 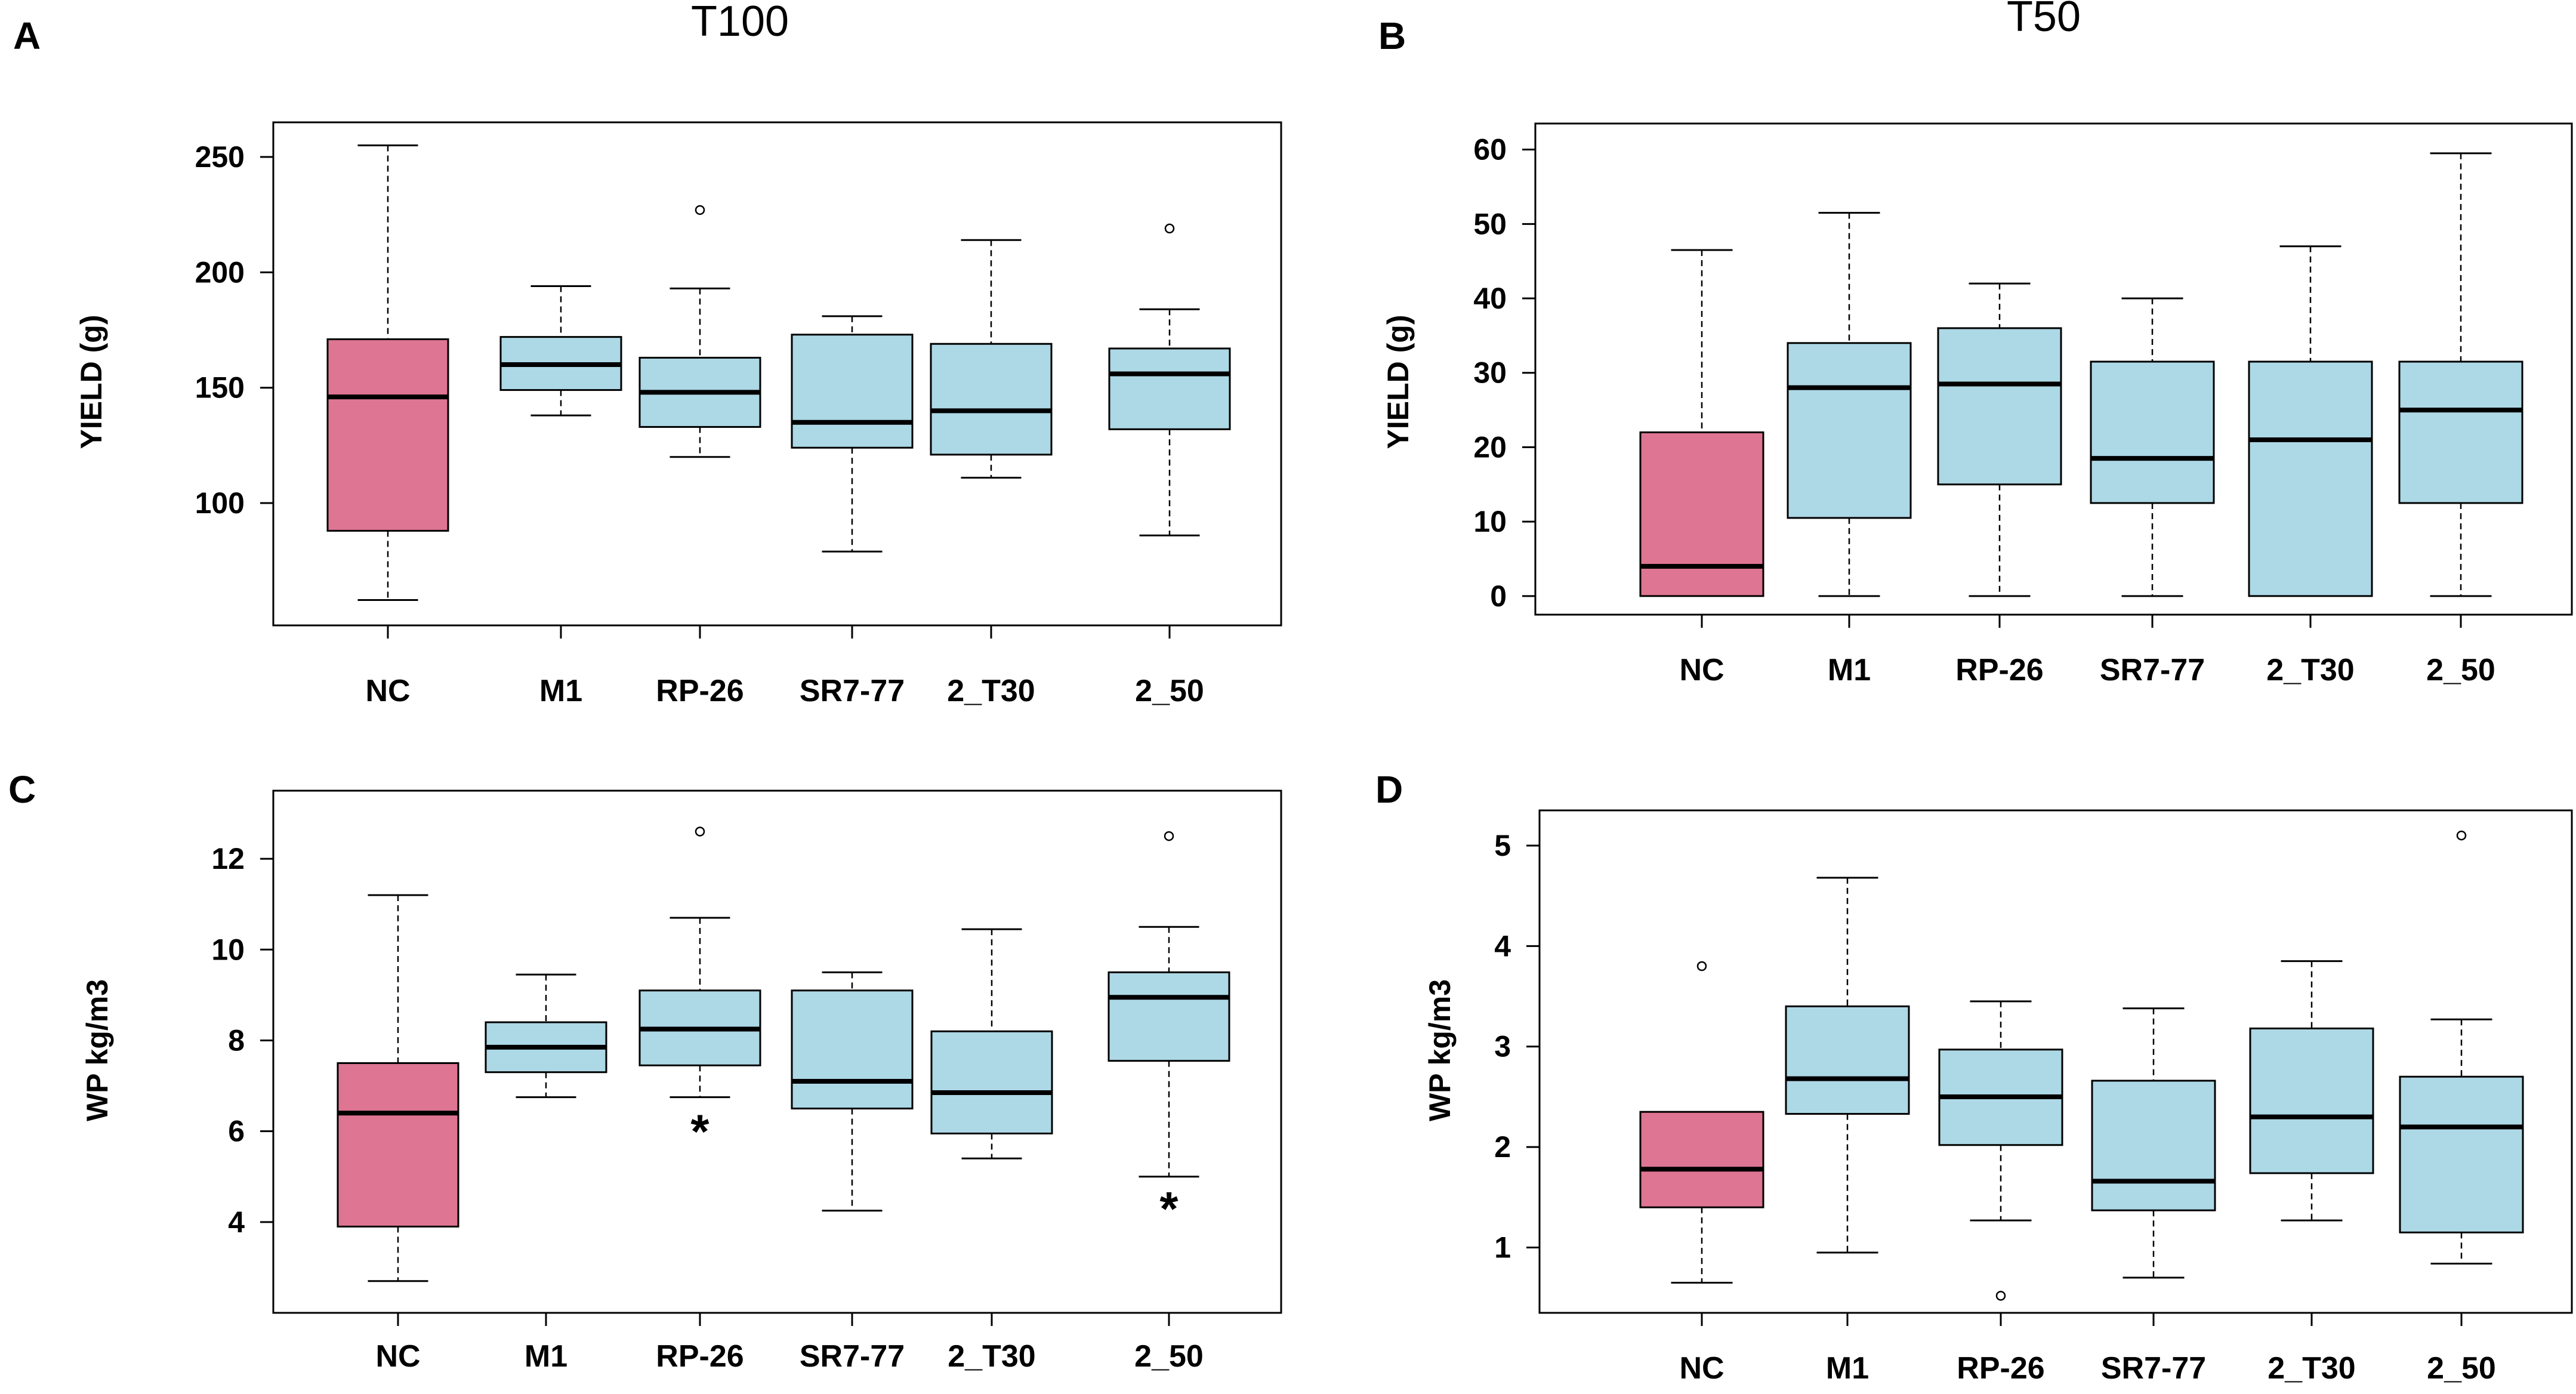 I want to click on y-tick-label: 1, so click(x=1502, y=1248).